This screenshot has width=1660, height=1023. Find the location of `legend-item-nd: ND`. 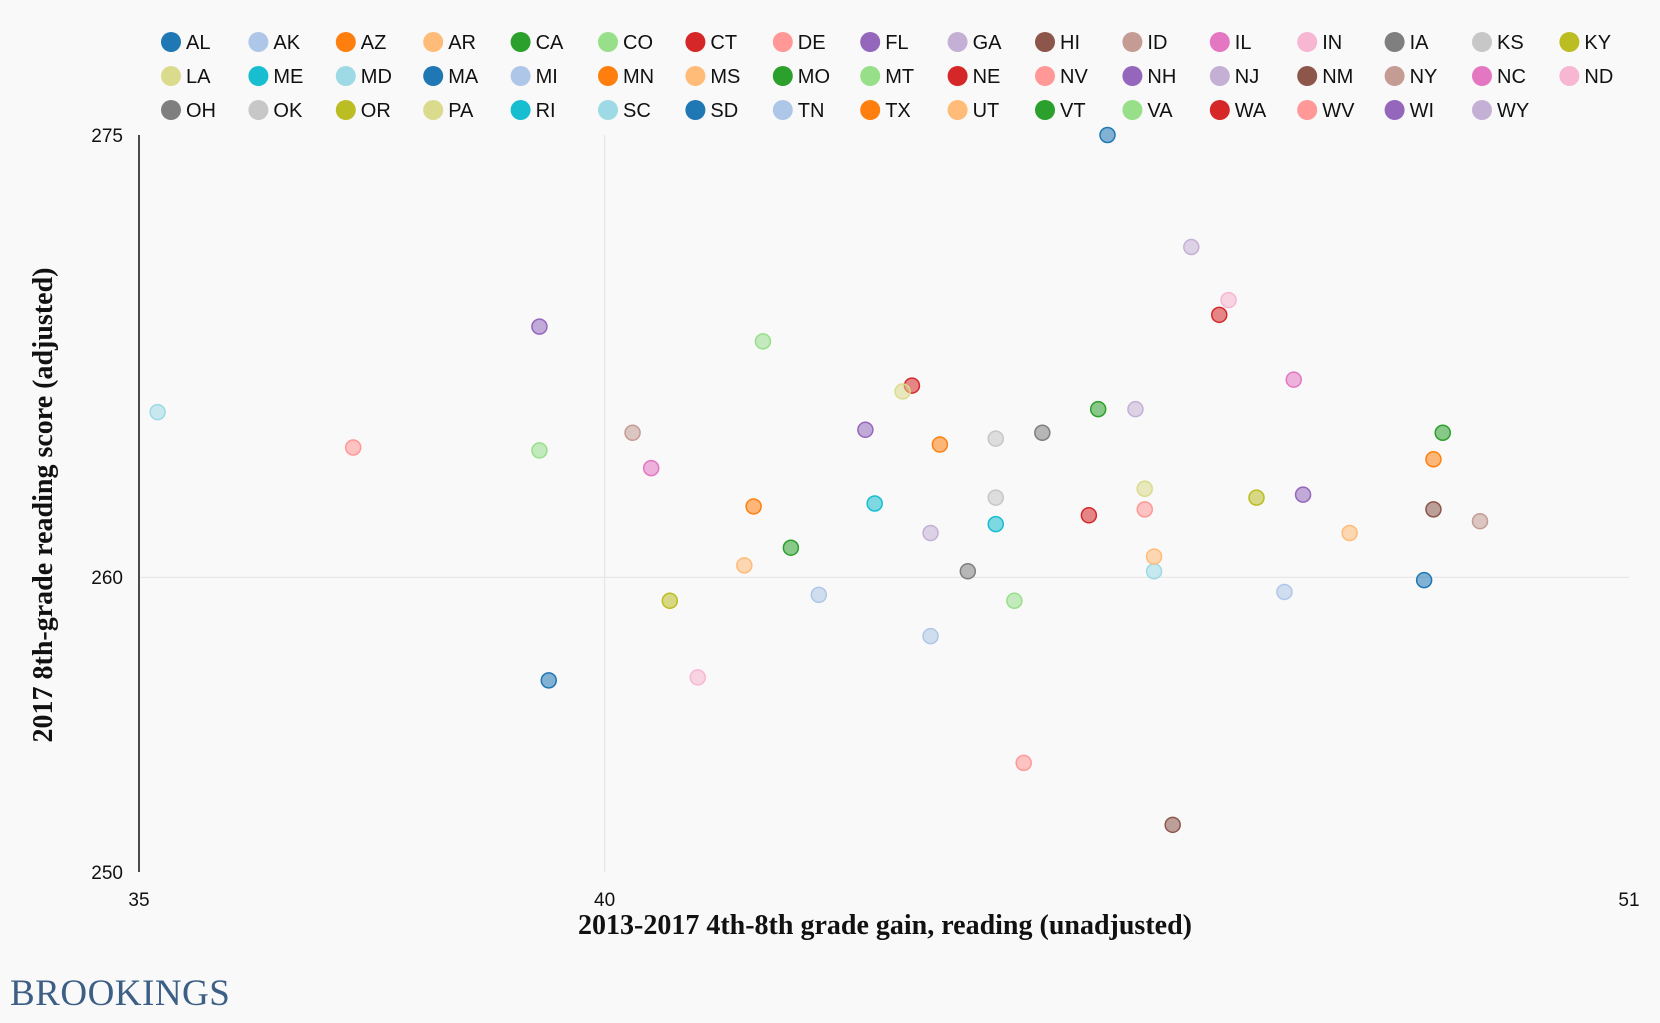

legend-item-nd: ND is located at coordinates (1586, 77).